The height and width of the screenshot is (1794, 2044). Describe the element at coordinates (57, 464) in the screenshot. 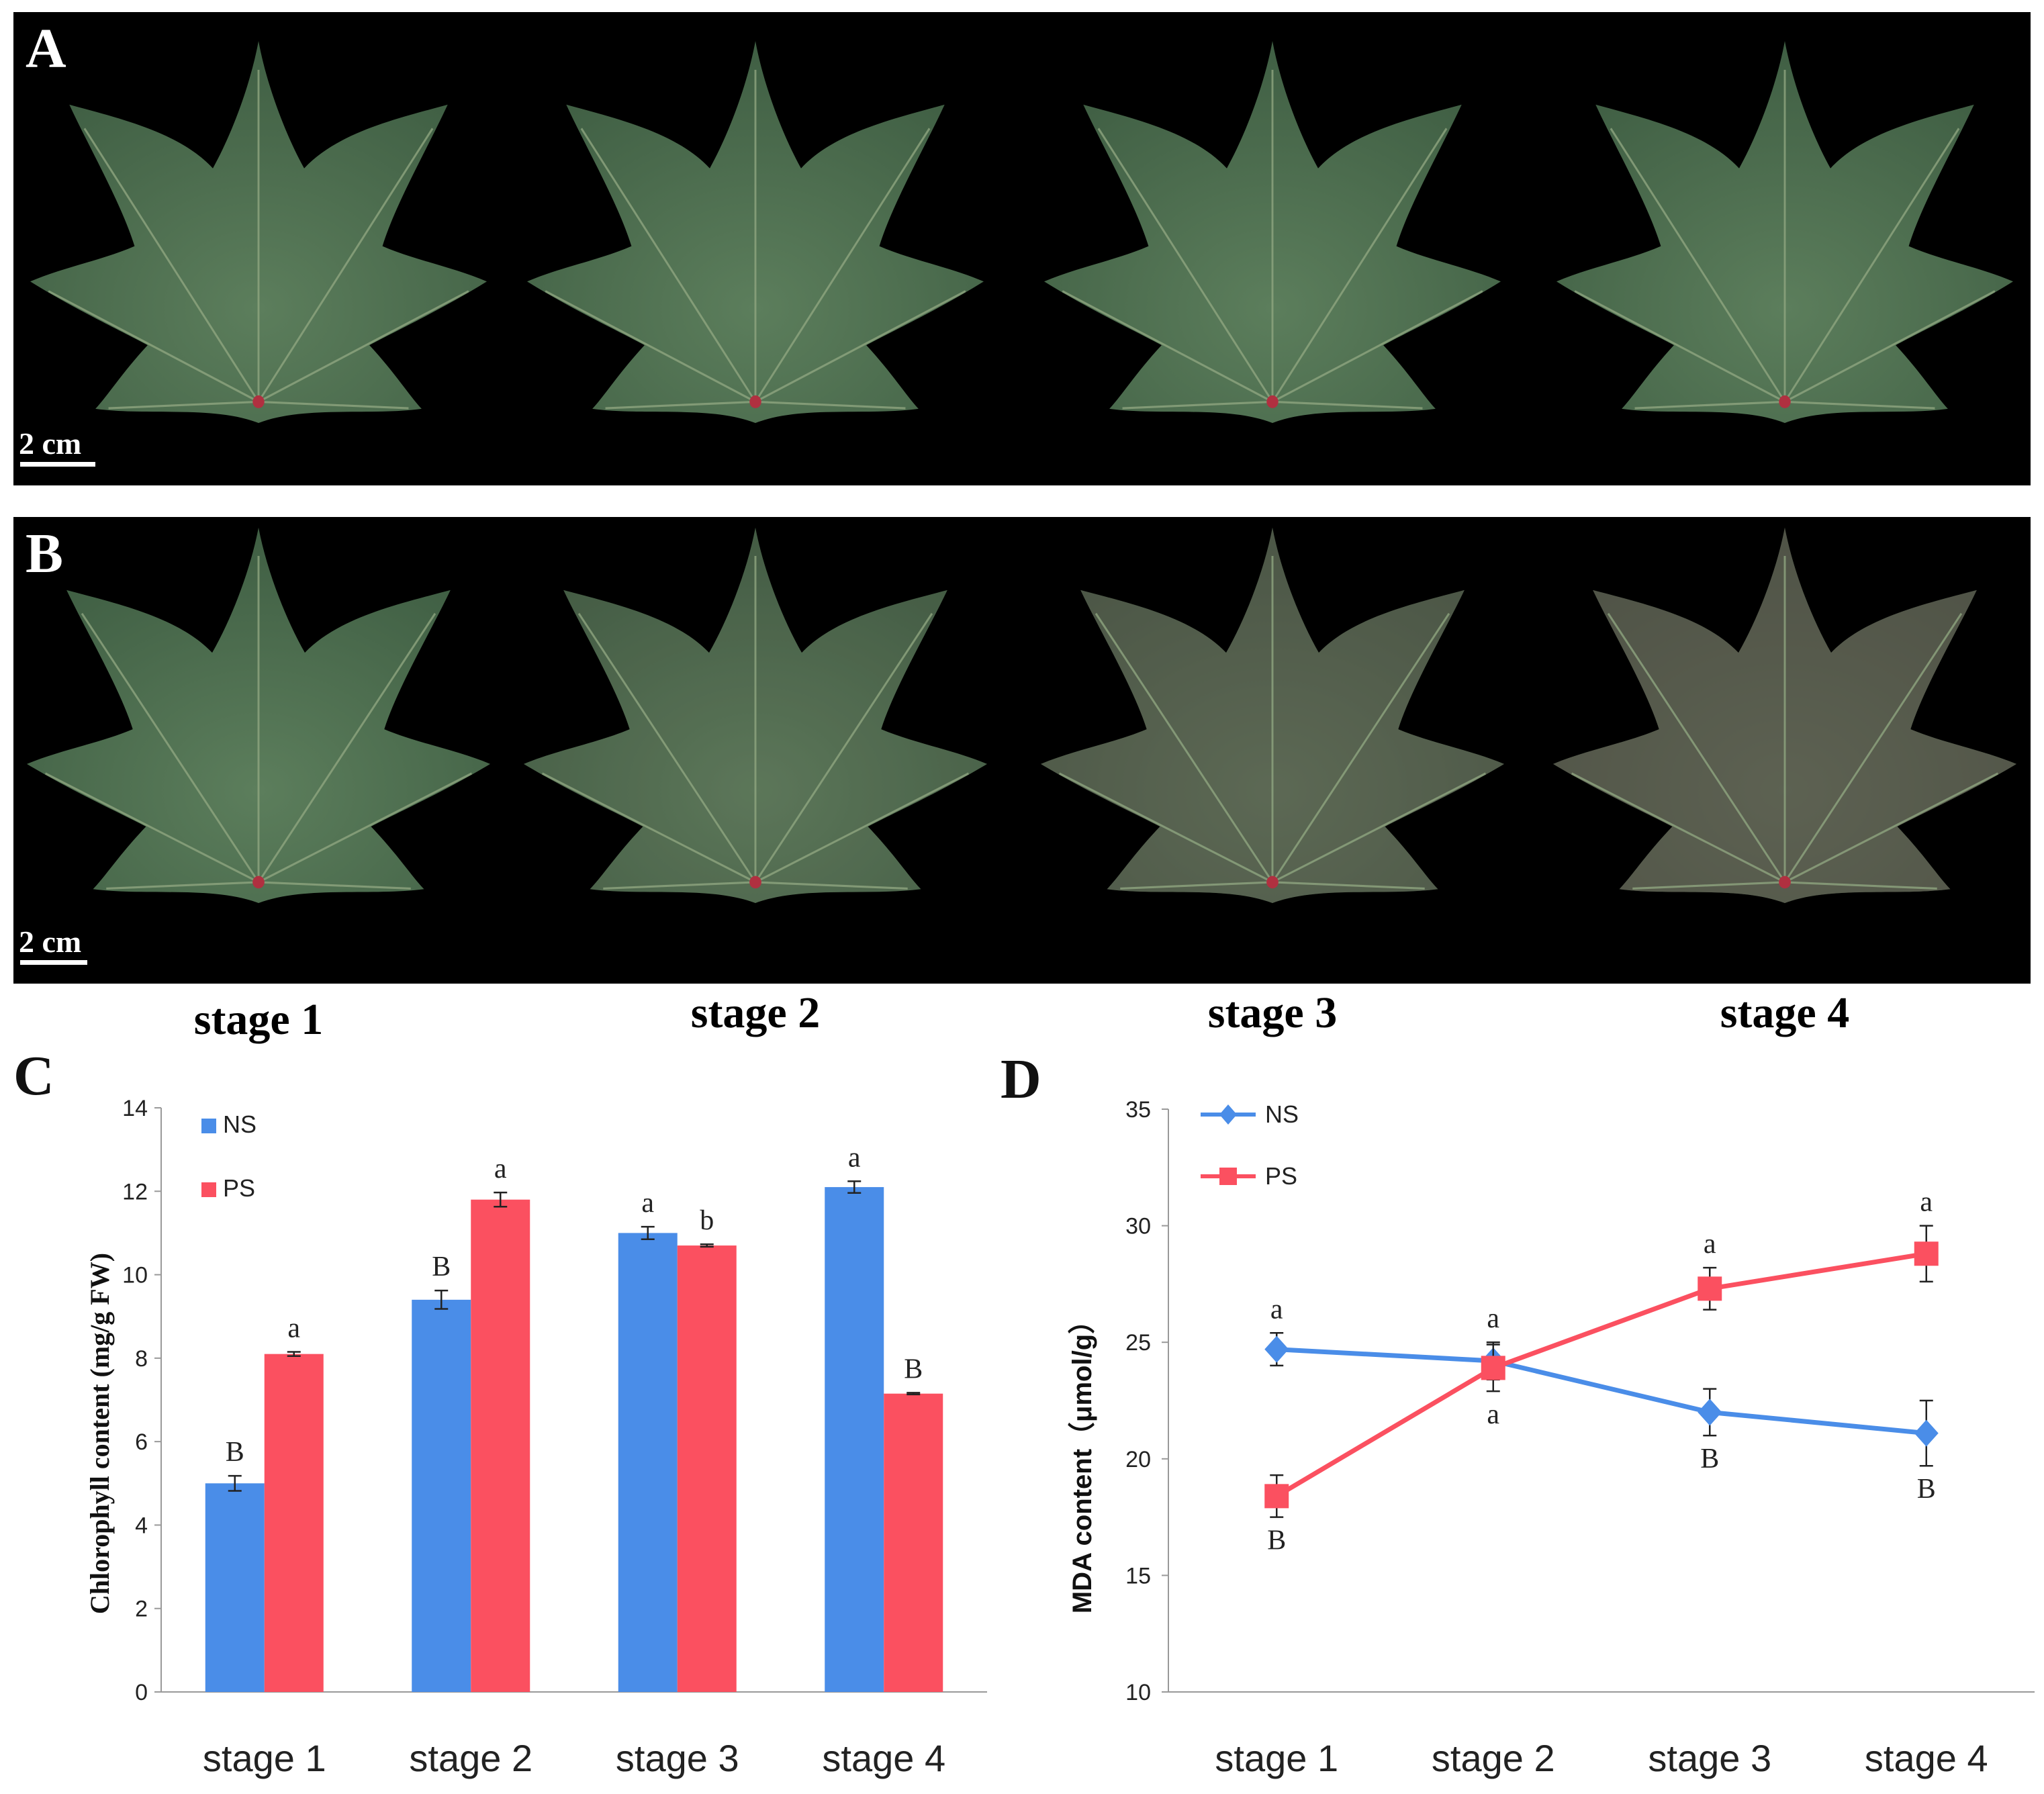

I see `scale-bar-line-a` at that location.